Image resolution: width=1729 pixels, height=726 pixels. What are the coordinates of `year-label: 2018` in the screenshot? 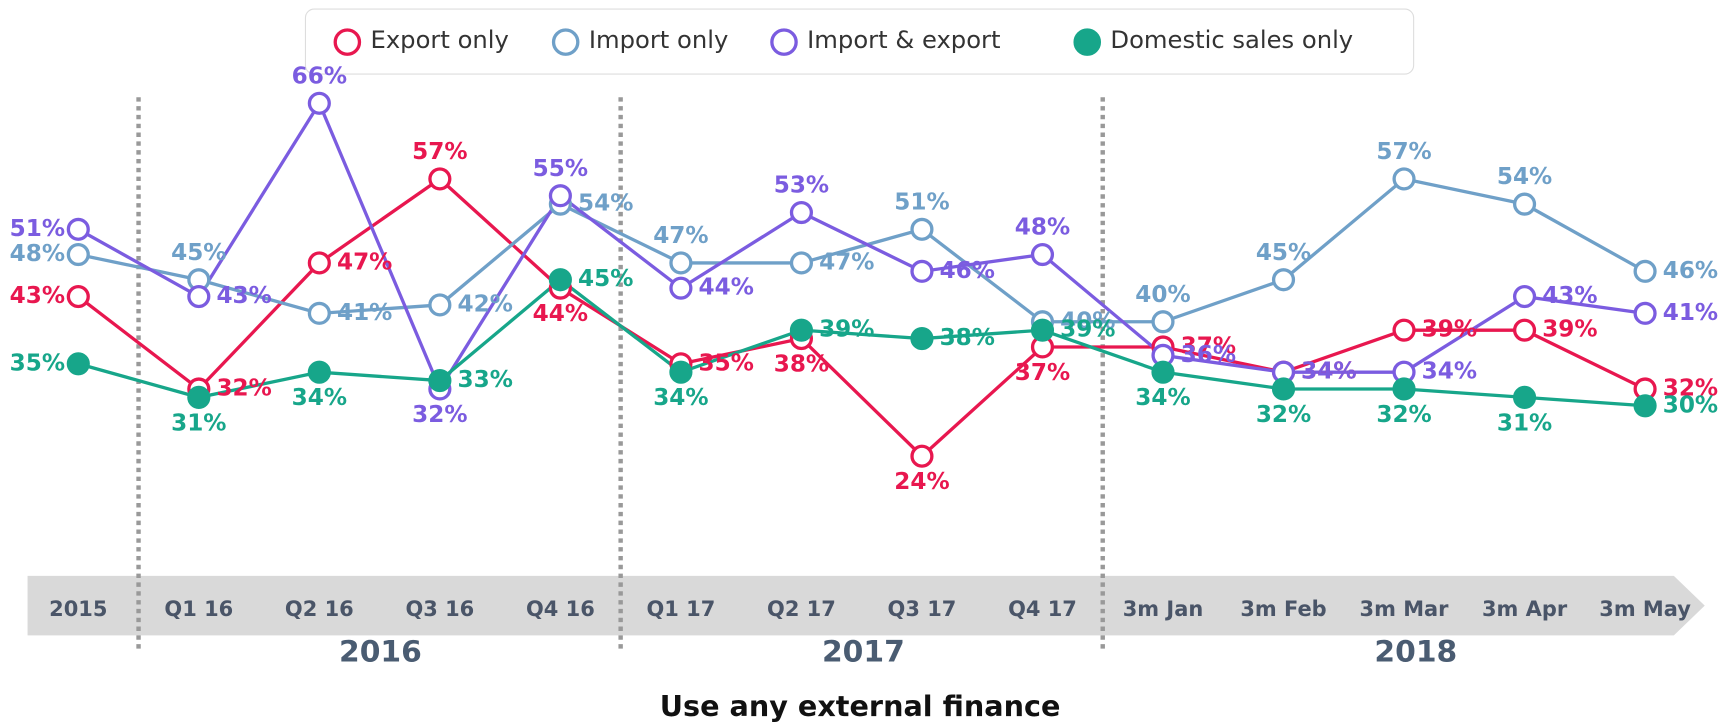 It's located at (1415, 652).